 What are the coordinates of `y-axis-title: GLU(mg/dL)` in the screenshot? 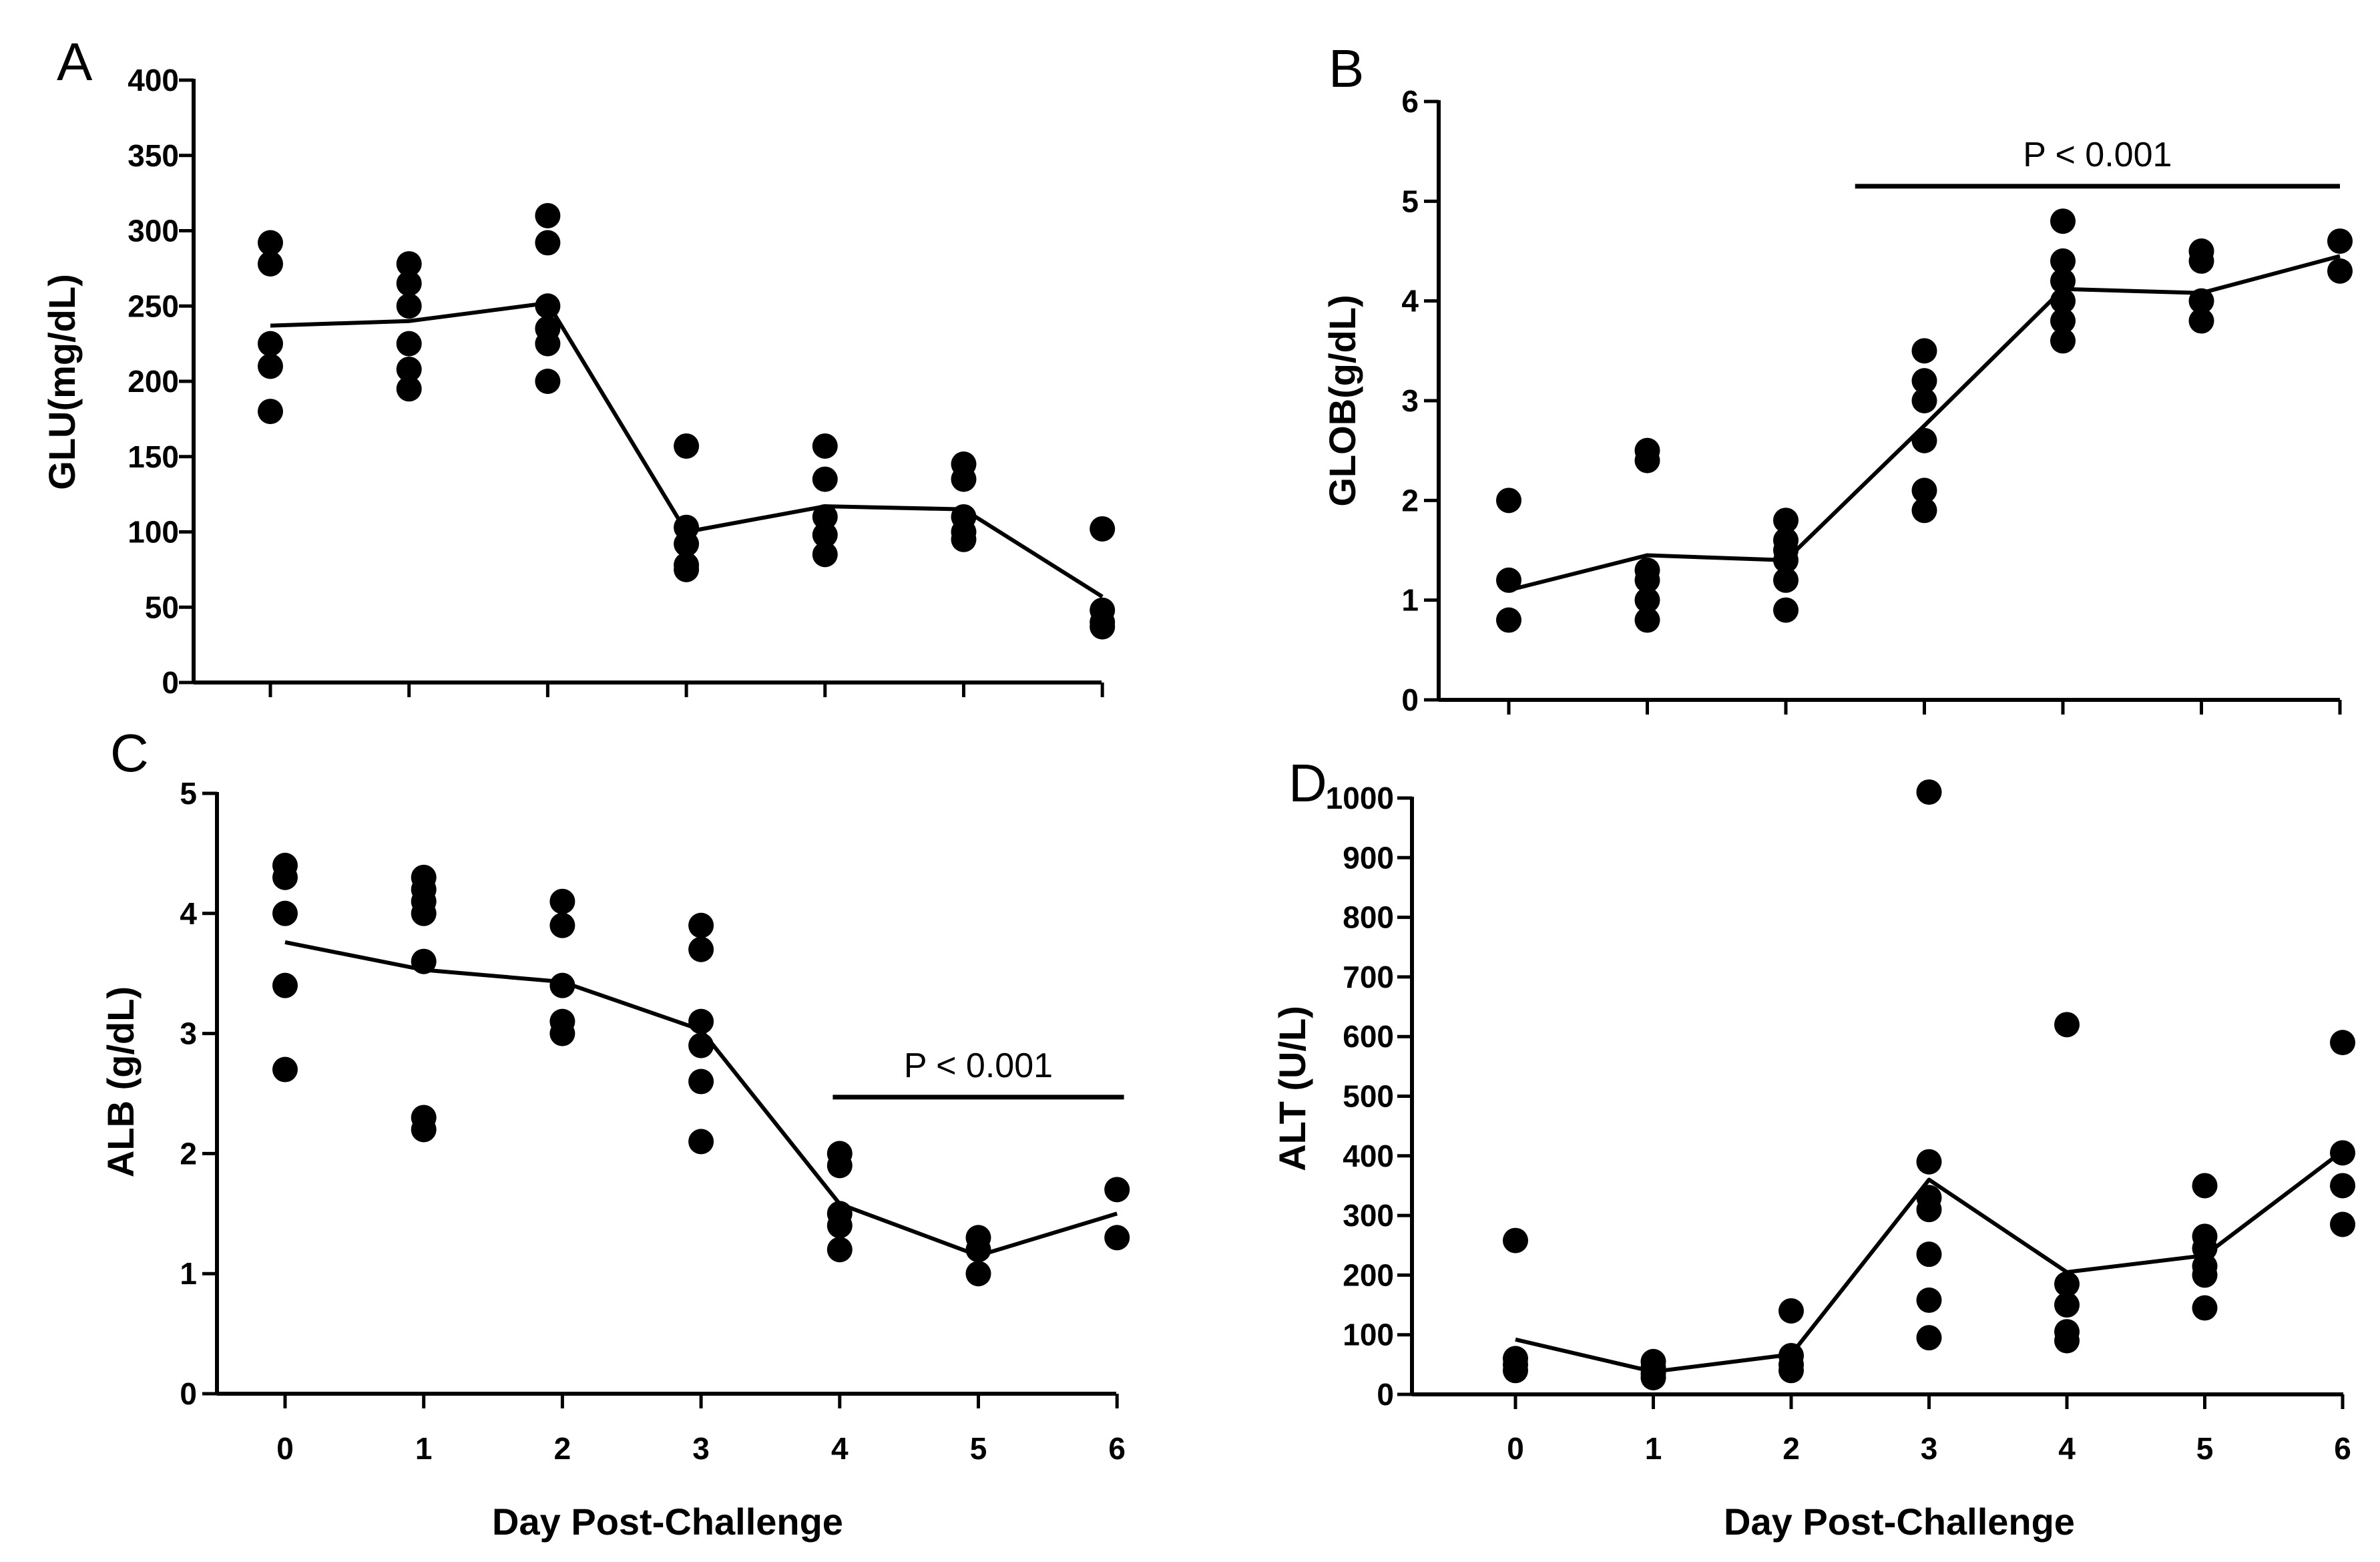 It's located at (62, 382).